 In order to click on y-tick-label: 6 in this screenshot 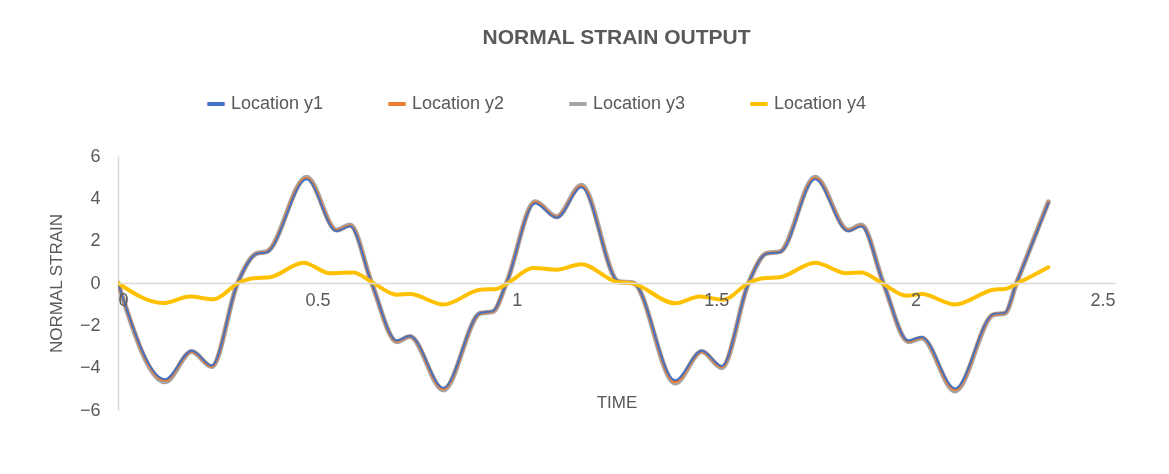, I will do `click(95, 155)`.